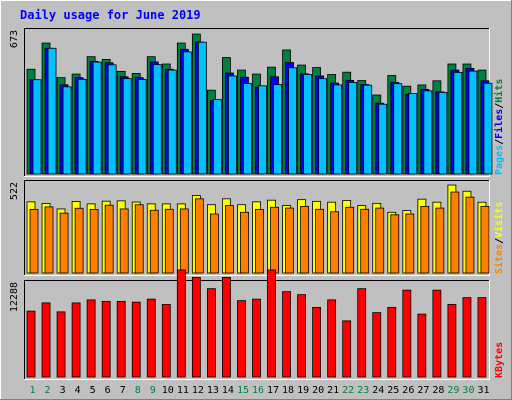 This screenshot has height=400, width=512. Describe the element at coordinates (318, 390) in the screenshot. I see `x-tick-label: 20` at that location.